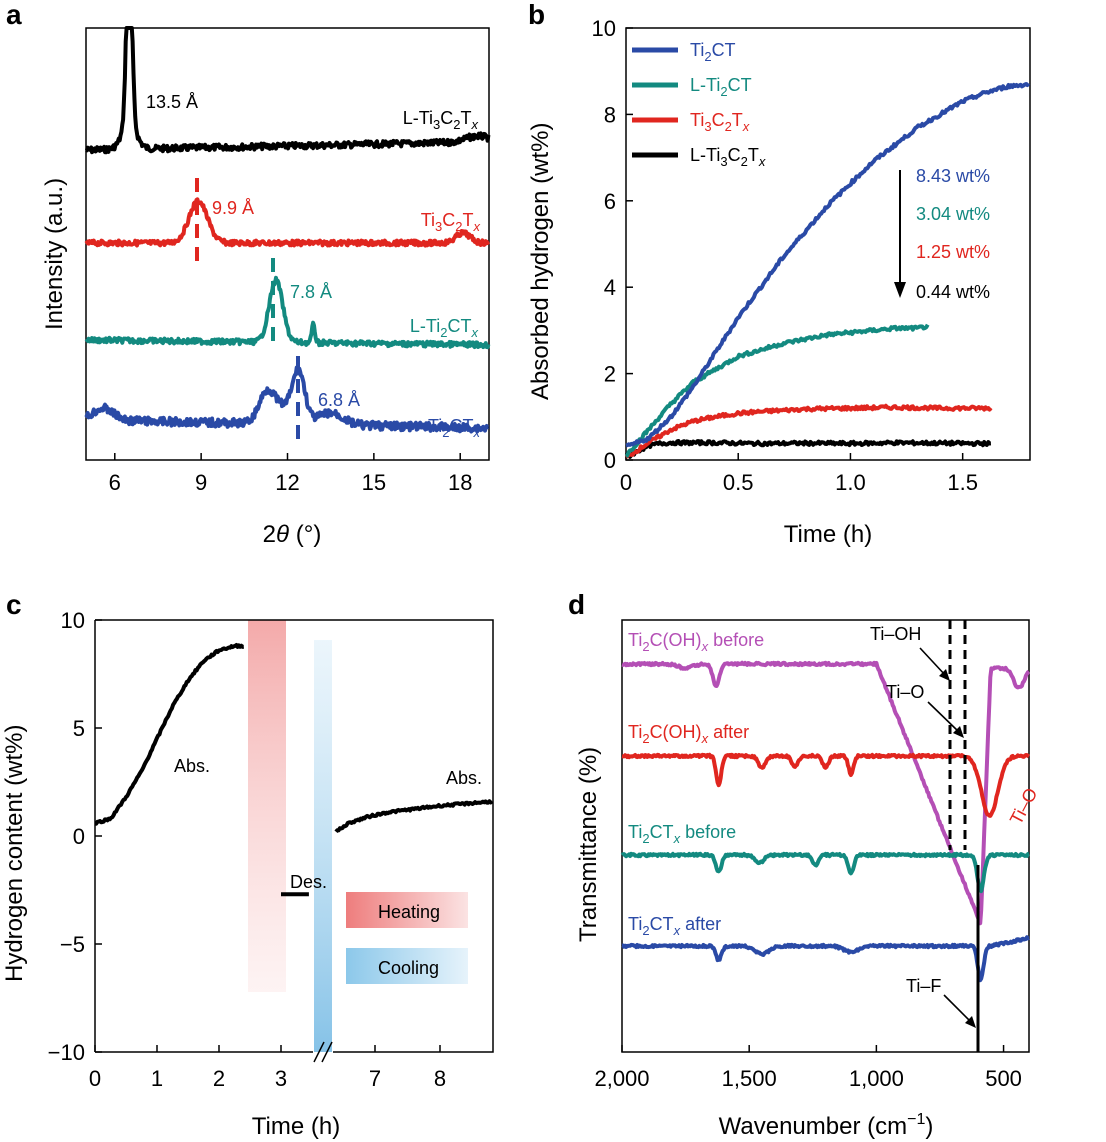  Describe the element at coordinates (621, 1078) in the screenshot. I see `panel-d-xtick-label: 2,000` at that location.